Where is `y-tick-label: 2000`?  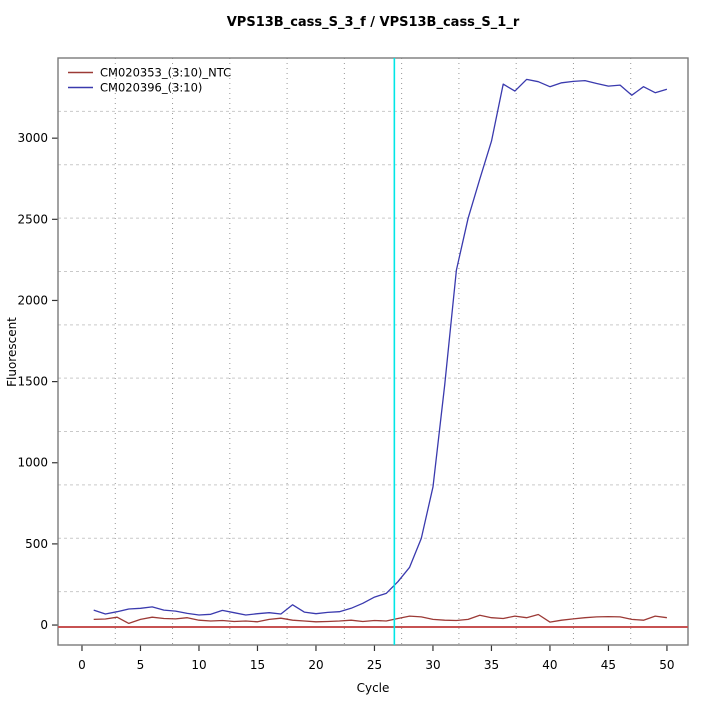
y-tick-label: 2000 is located at coordinates (32, 300).